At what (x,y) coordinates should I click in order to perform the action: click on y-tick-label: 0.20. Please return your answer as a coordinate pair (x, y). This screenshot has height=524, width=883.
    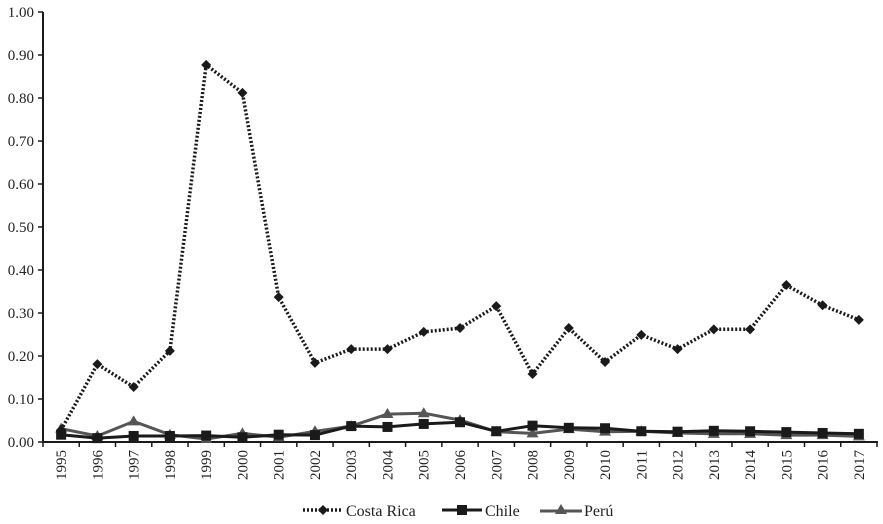
    Looking at the image, I should click on (21, 357).